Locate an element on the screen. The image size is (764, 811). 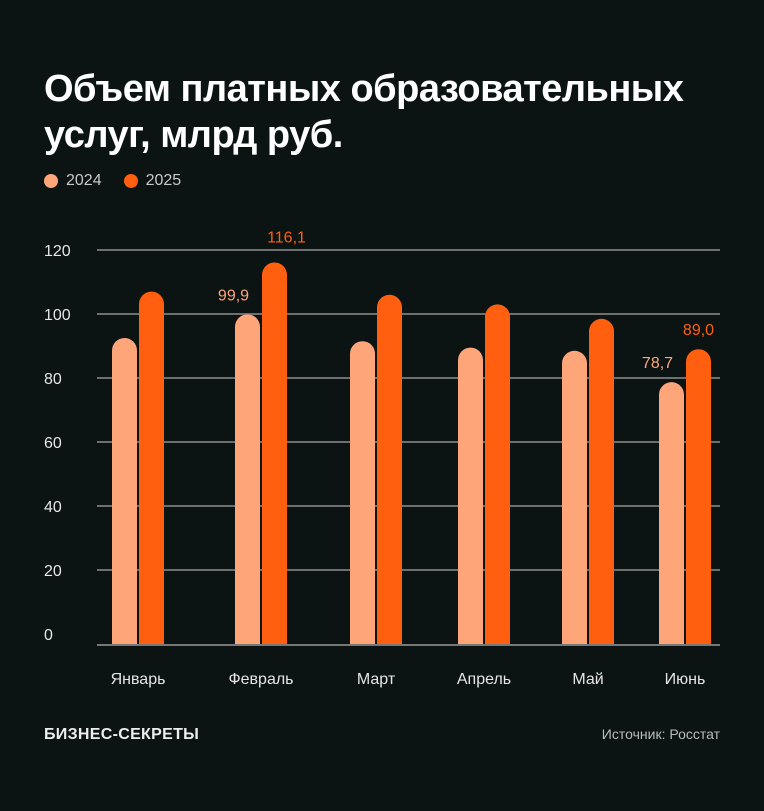
x-tick-label: Июнь is located at coordinates (685, 679).